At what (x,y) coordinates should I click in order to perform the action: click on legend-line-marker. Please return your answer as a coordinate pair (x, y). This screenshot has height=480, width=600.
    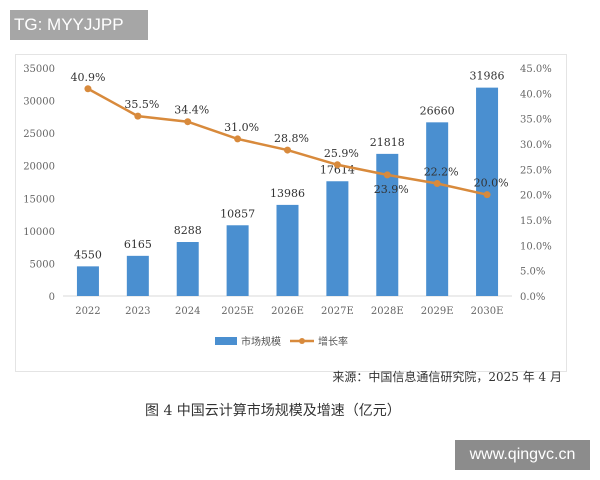
    Looking at the image, I should click on (302, 341).